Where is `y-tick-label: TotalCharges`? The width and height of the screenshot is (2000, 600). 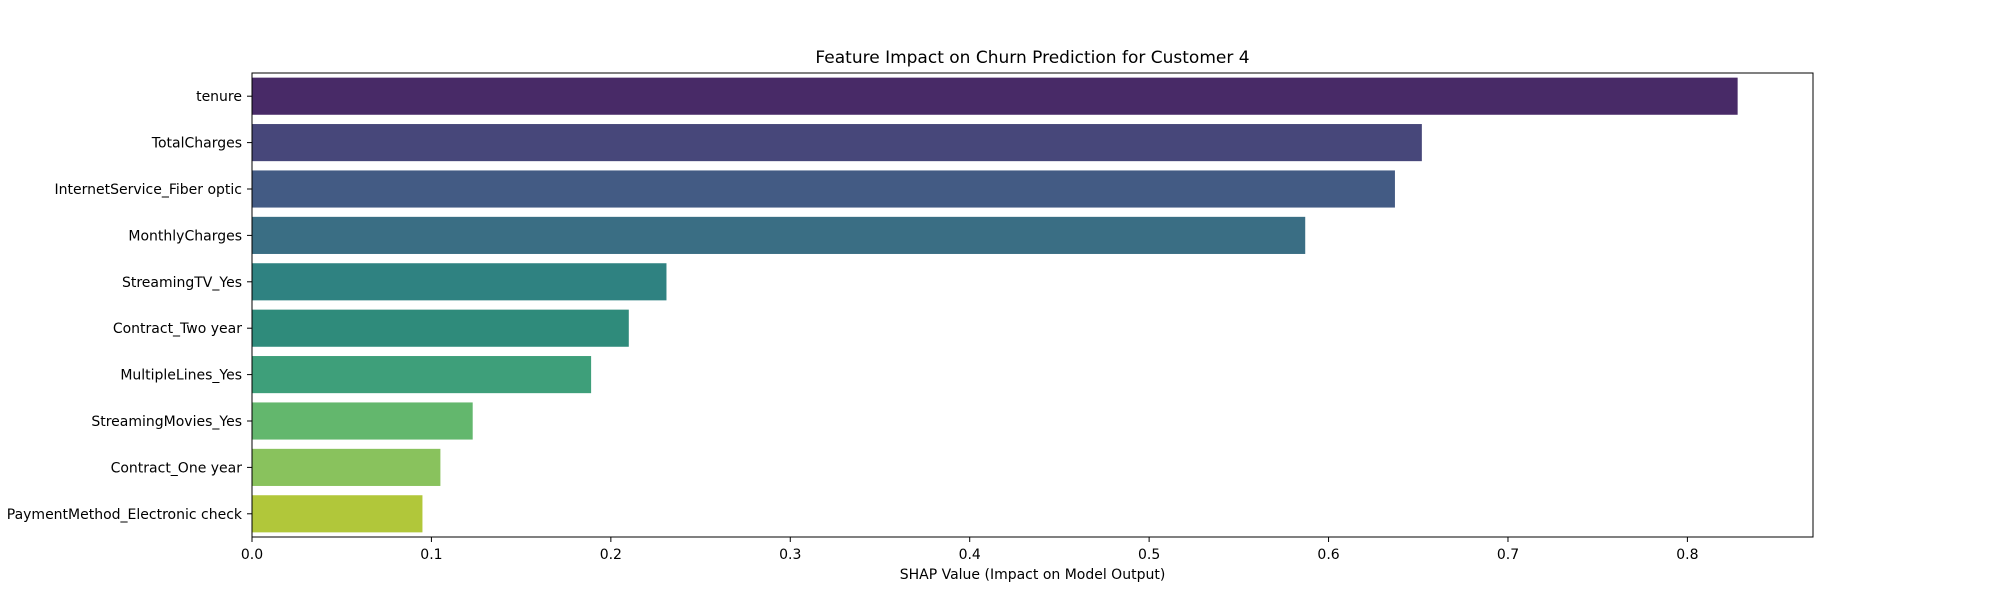
y-tick-label: TotalCharges is located at coordinates (196, 144).